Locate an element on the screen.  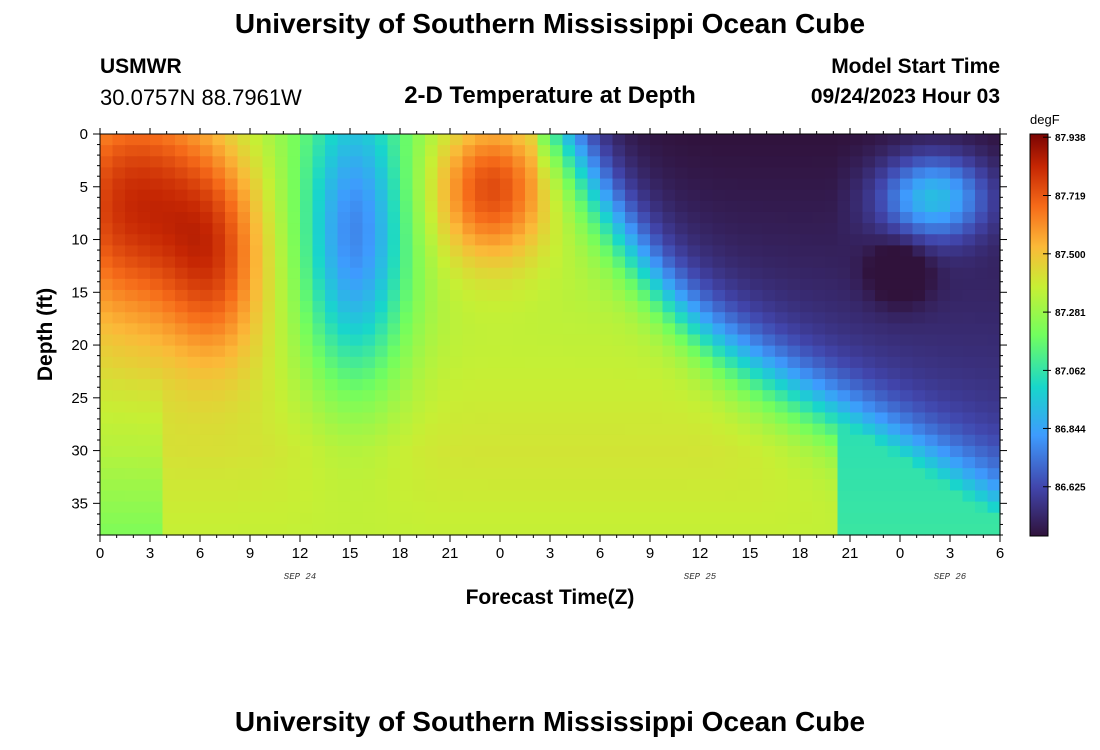
x-tick-label: 12 is located at coordinates (300, 553).